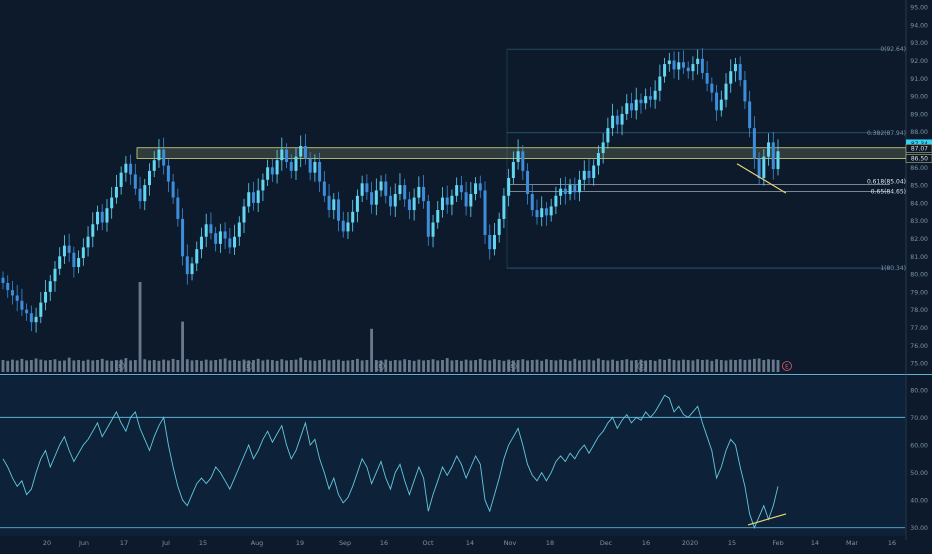  Describe the element at coordinates (919, 275) in the screenshot. I see `price-y-tick-label: 80.00` at that location.